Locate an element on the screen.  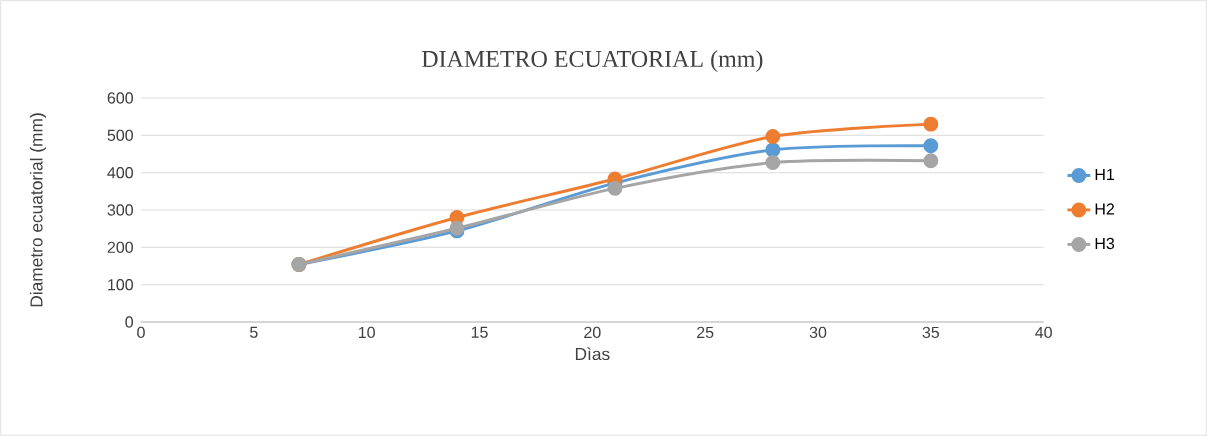
x-tick-label: 35 is located at coordinates (931, 332).